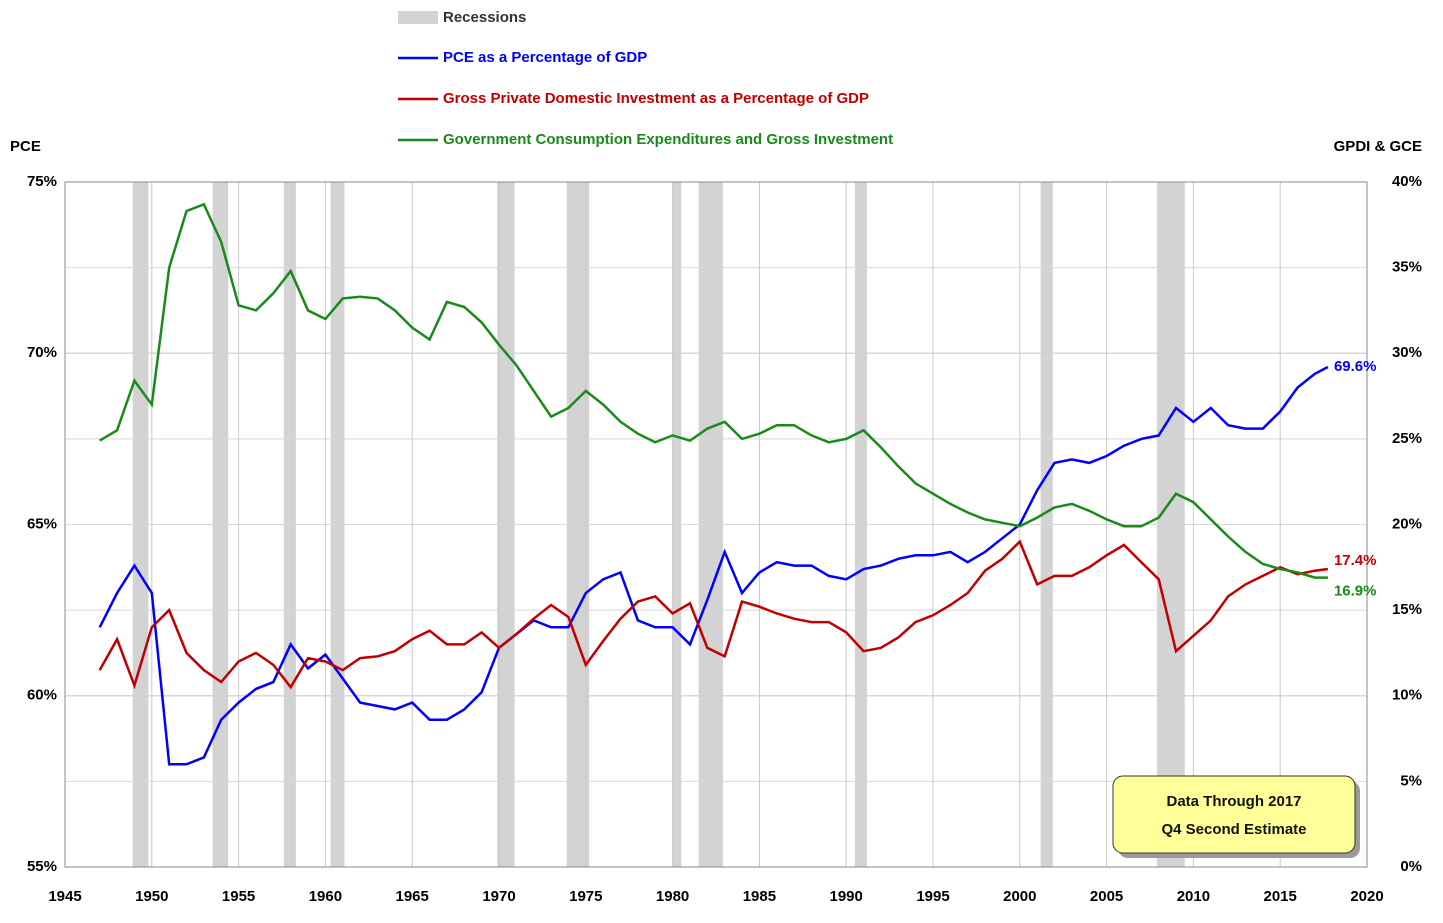  What do you see at coordinates (1407, 352) in the screenshot?
I see `y2-tick-label: 30%` at bounding box center [1407, 352].